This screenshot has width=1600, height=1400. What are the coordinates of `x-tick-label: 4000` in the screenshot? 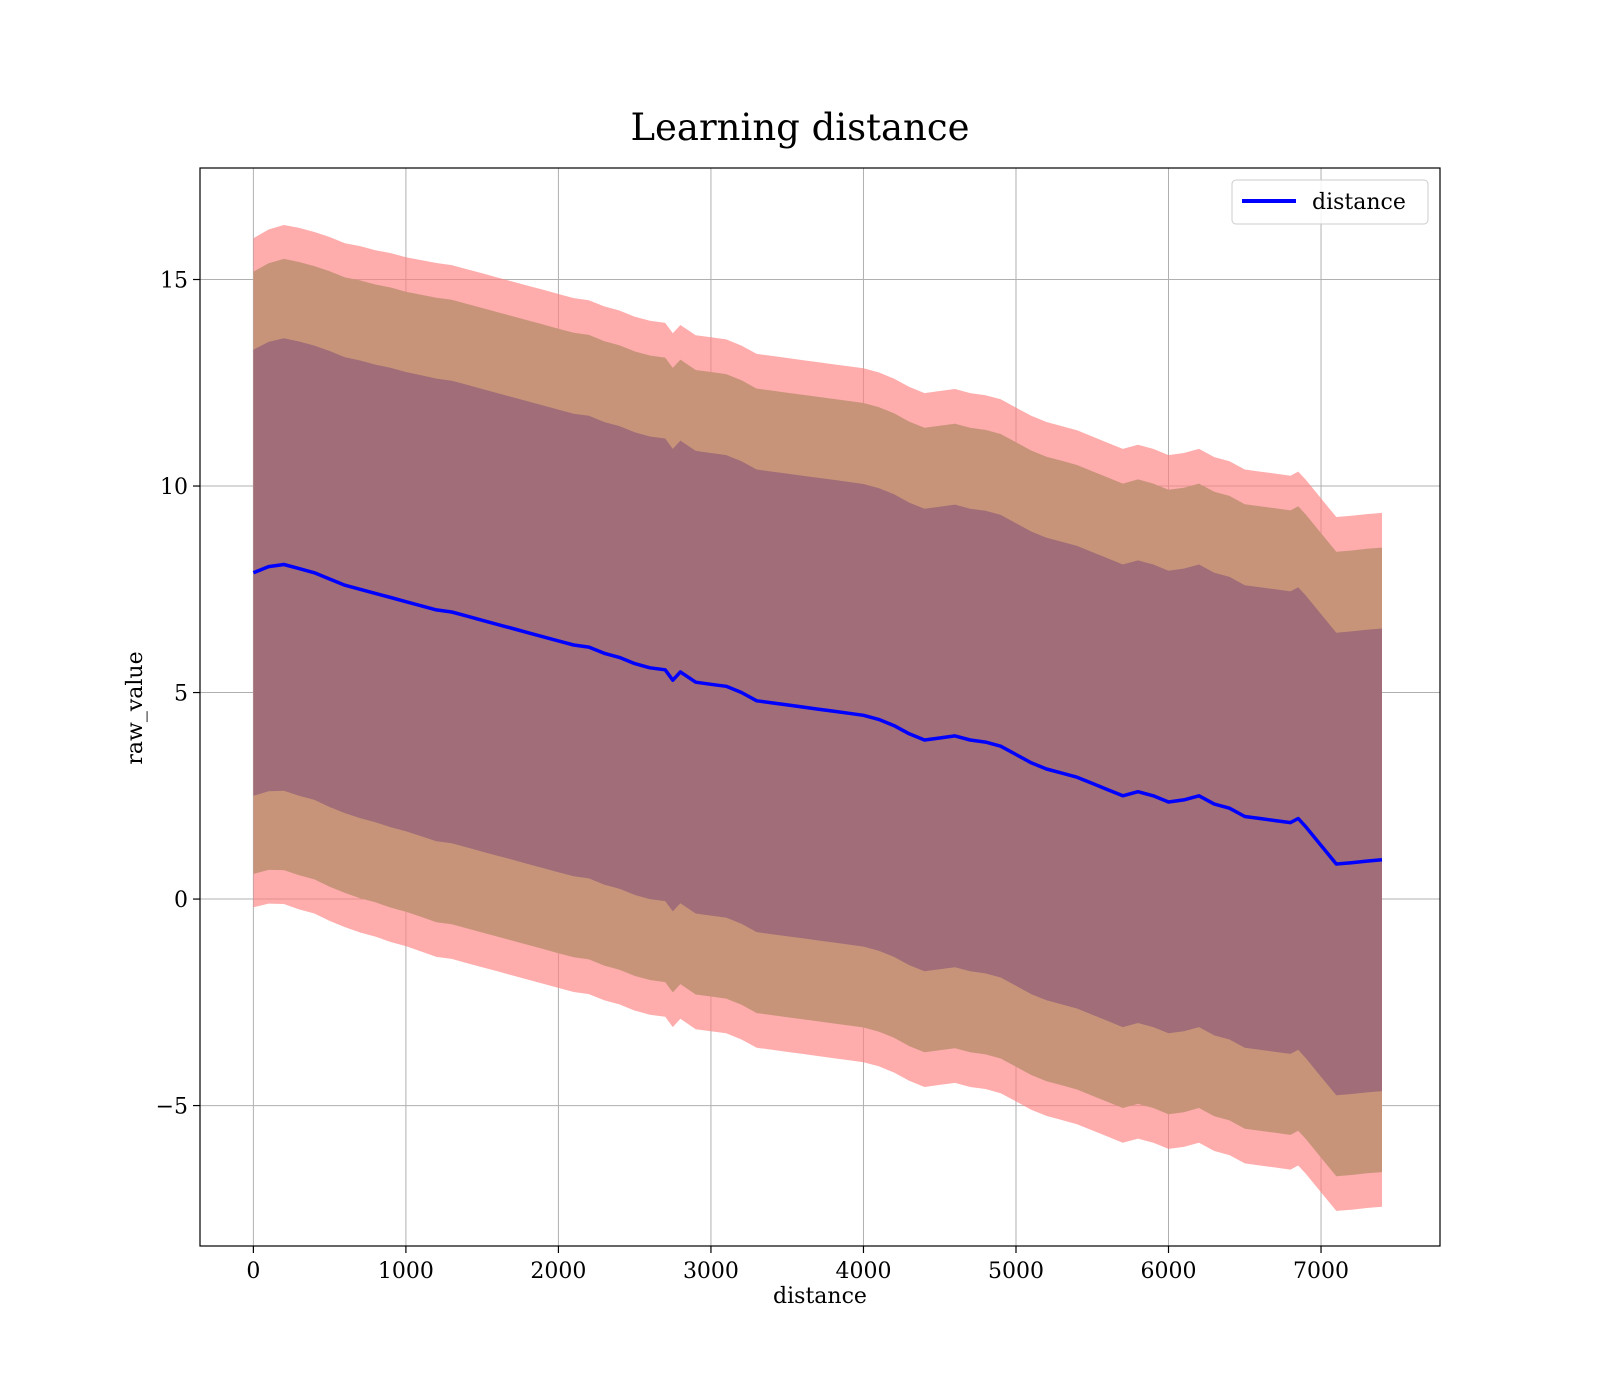 It's located at (863, 1271).